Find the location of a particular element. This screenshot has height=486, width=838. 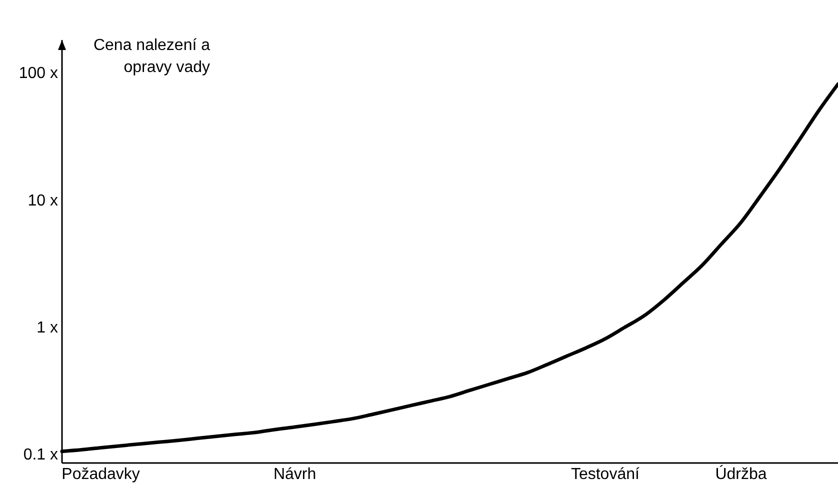

x-tick-label: Testování is located at coordinates (605, 474).